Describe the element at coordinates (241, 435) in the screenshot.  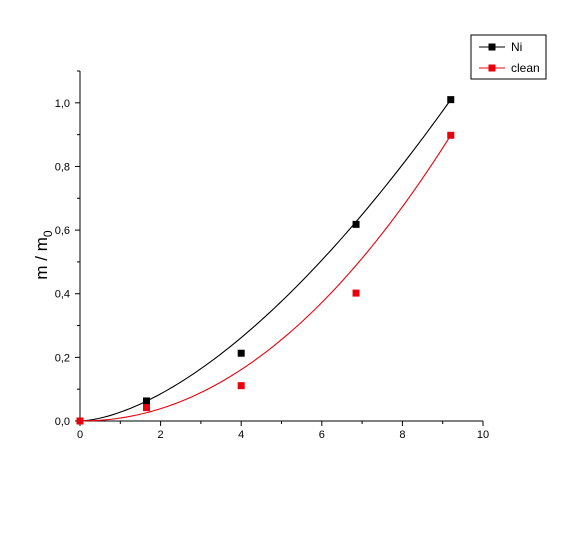
I see `x-tick-label: 4` at that location.